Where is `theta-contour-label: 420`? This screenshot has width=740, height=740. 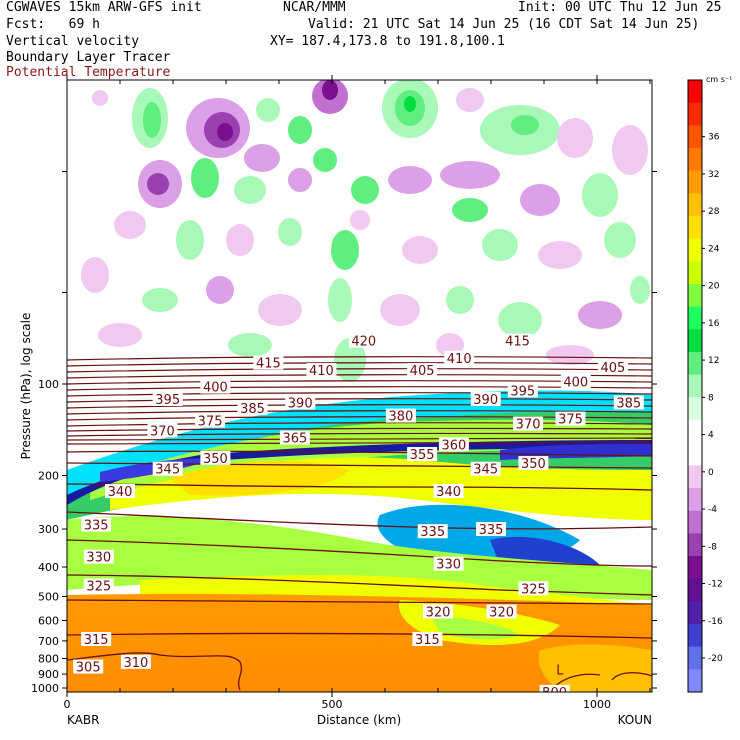
theta-contour-label: 420 is located at coordinates (363, 342).